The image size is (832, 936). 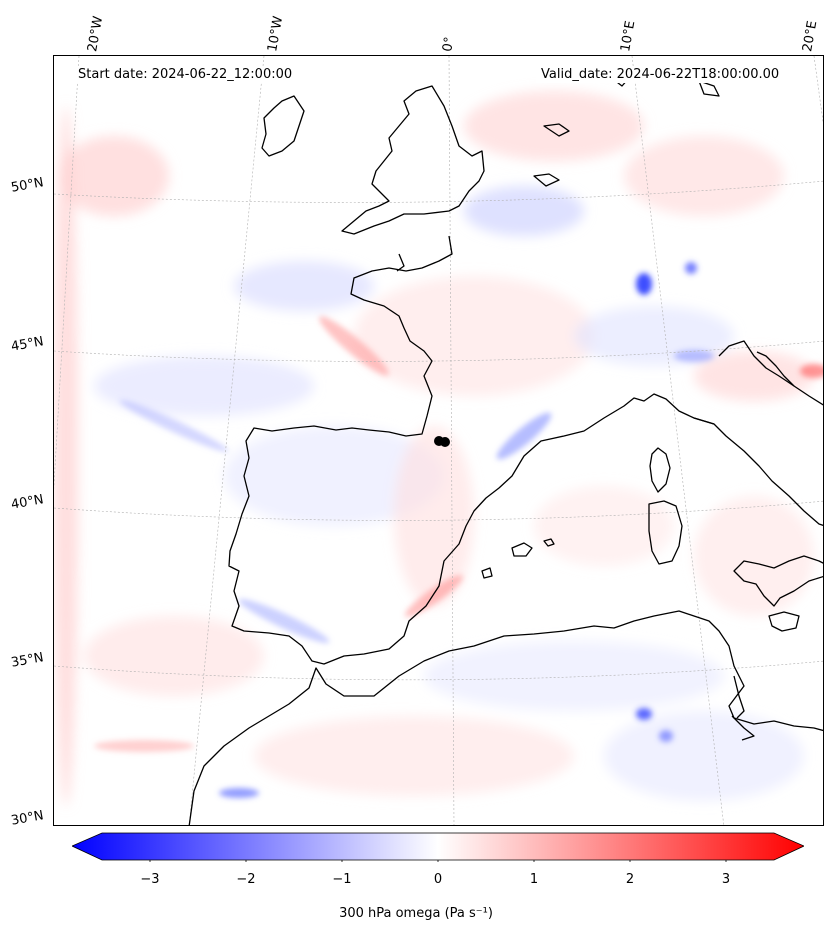 What do you see at coordinates (96, 34) in the screenshot?
I see `lon-label-20w: 20°W` at bounding box center [96, 34].